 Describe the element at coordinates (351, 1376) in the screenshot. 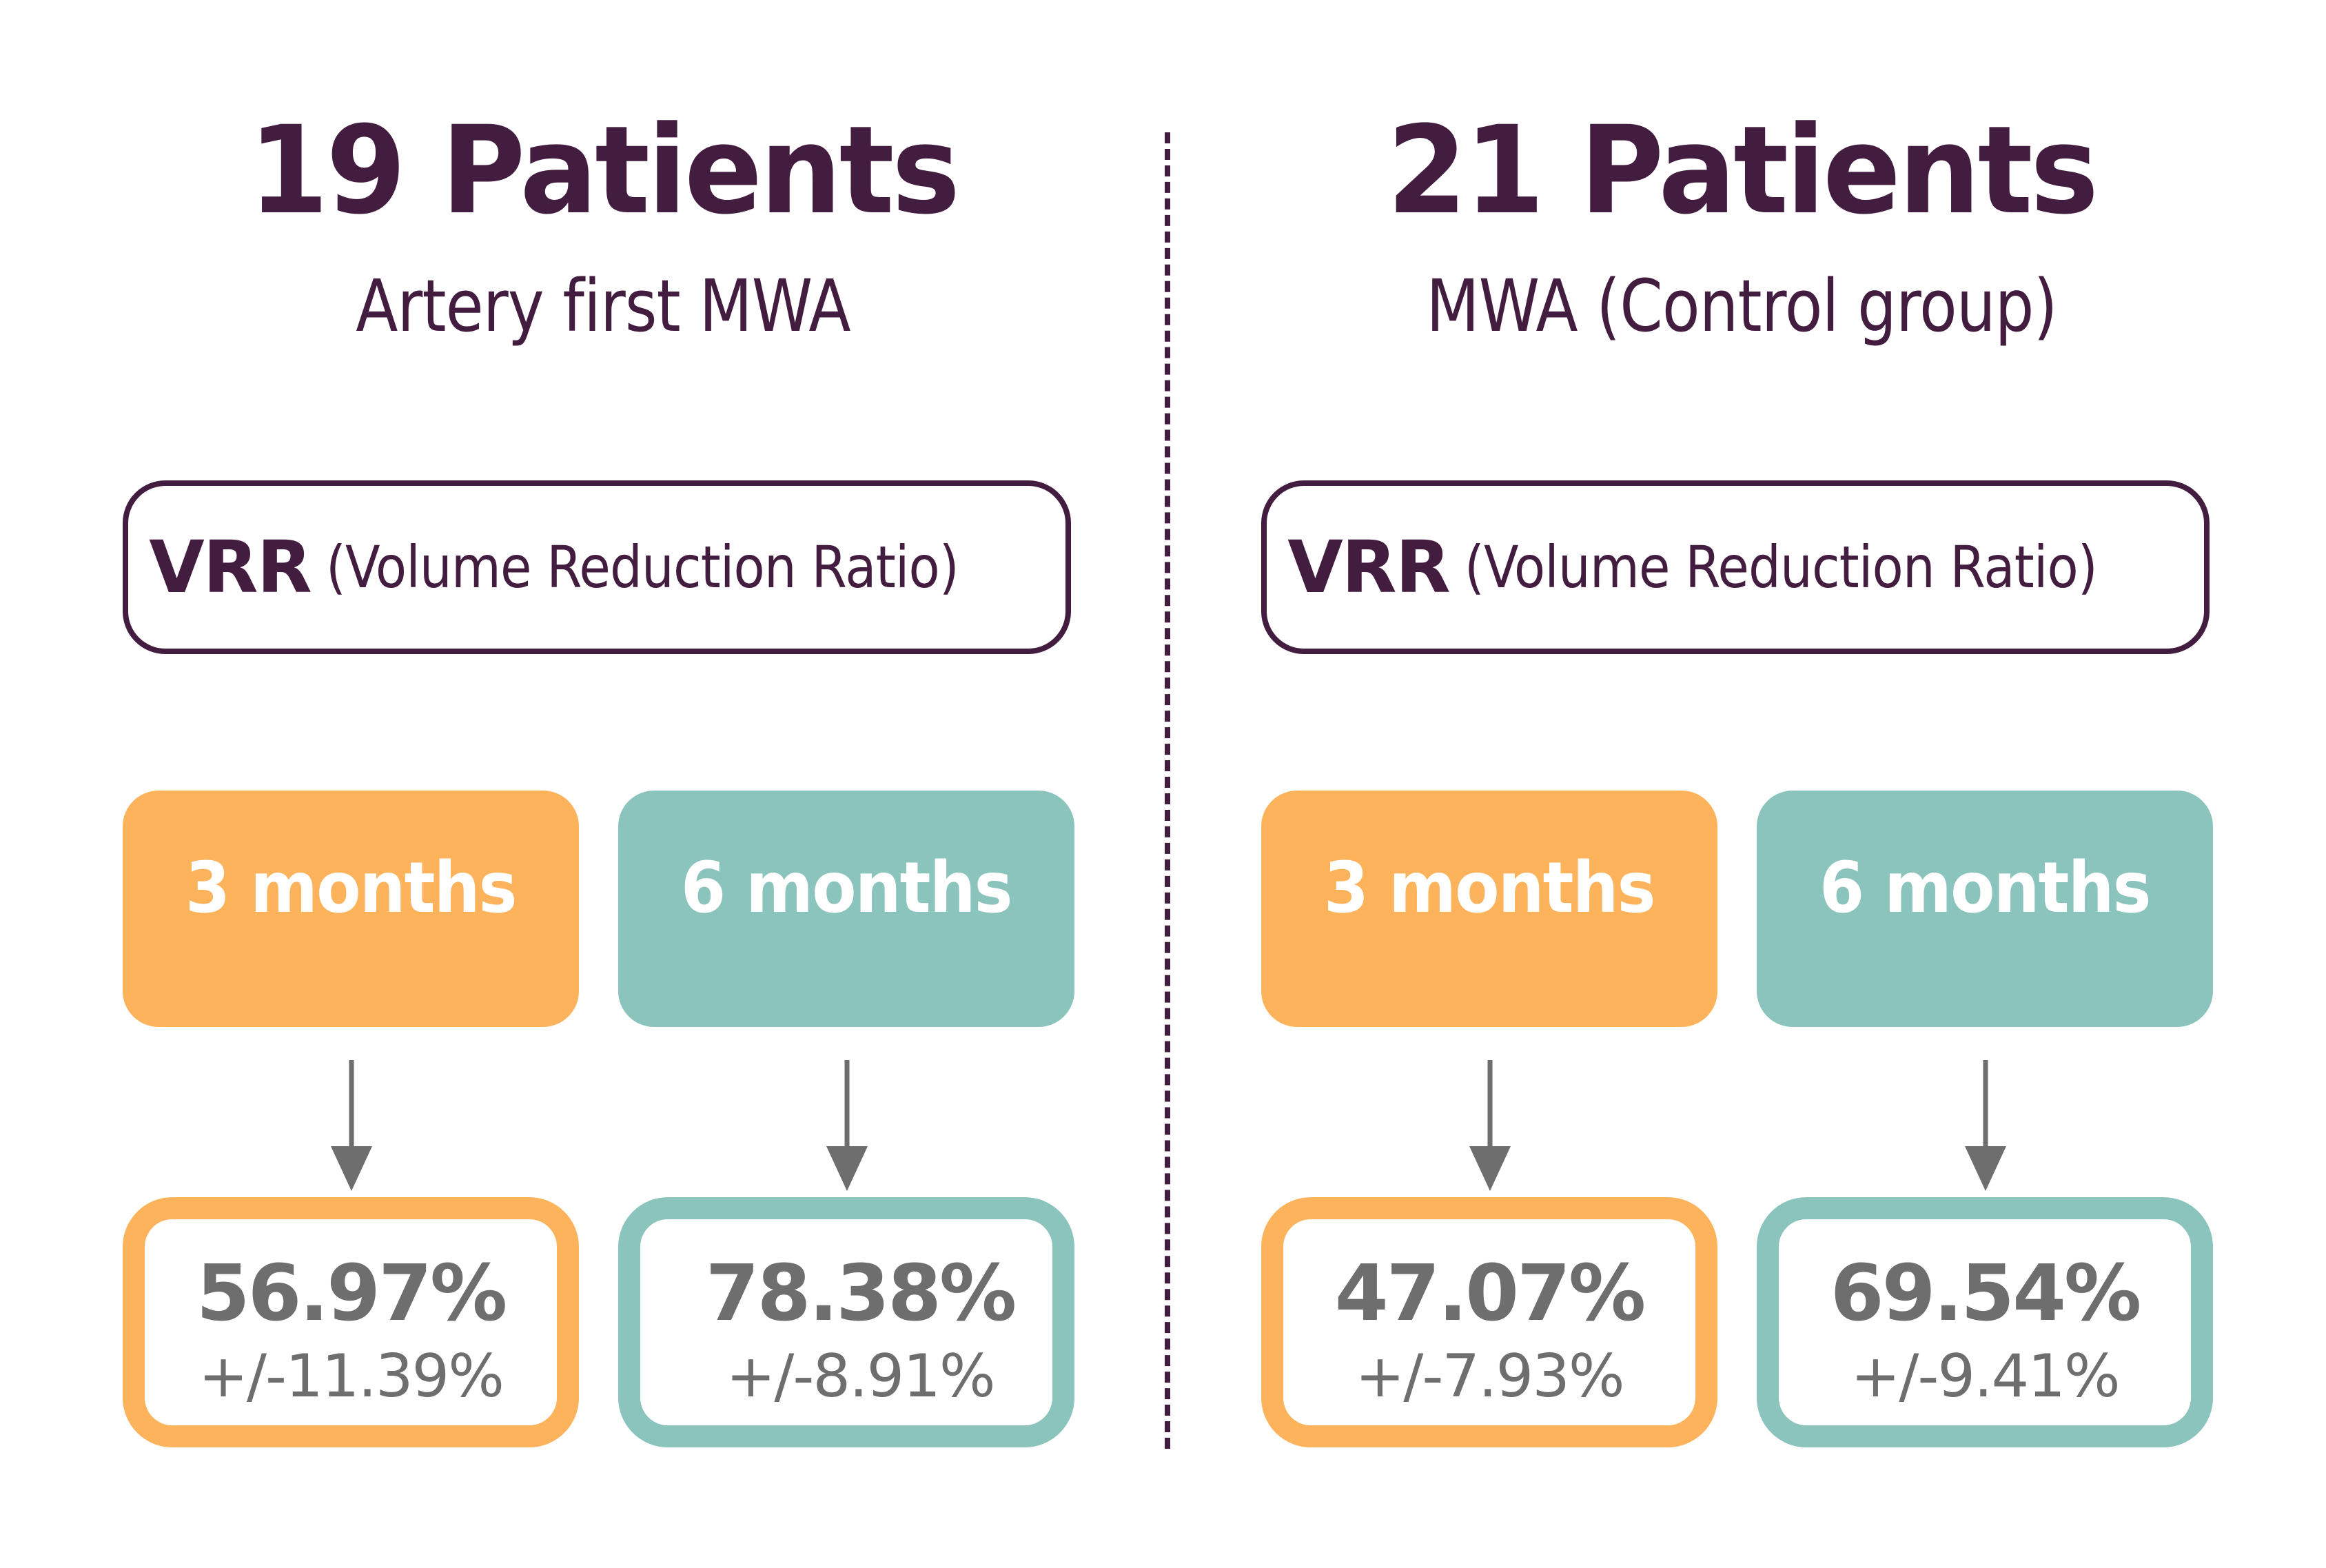

I see `result-sd: +/-11.39%` at that location.